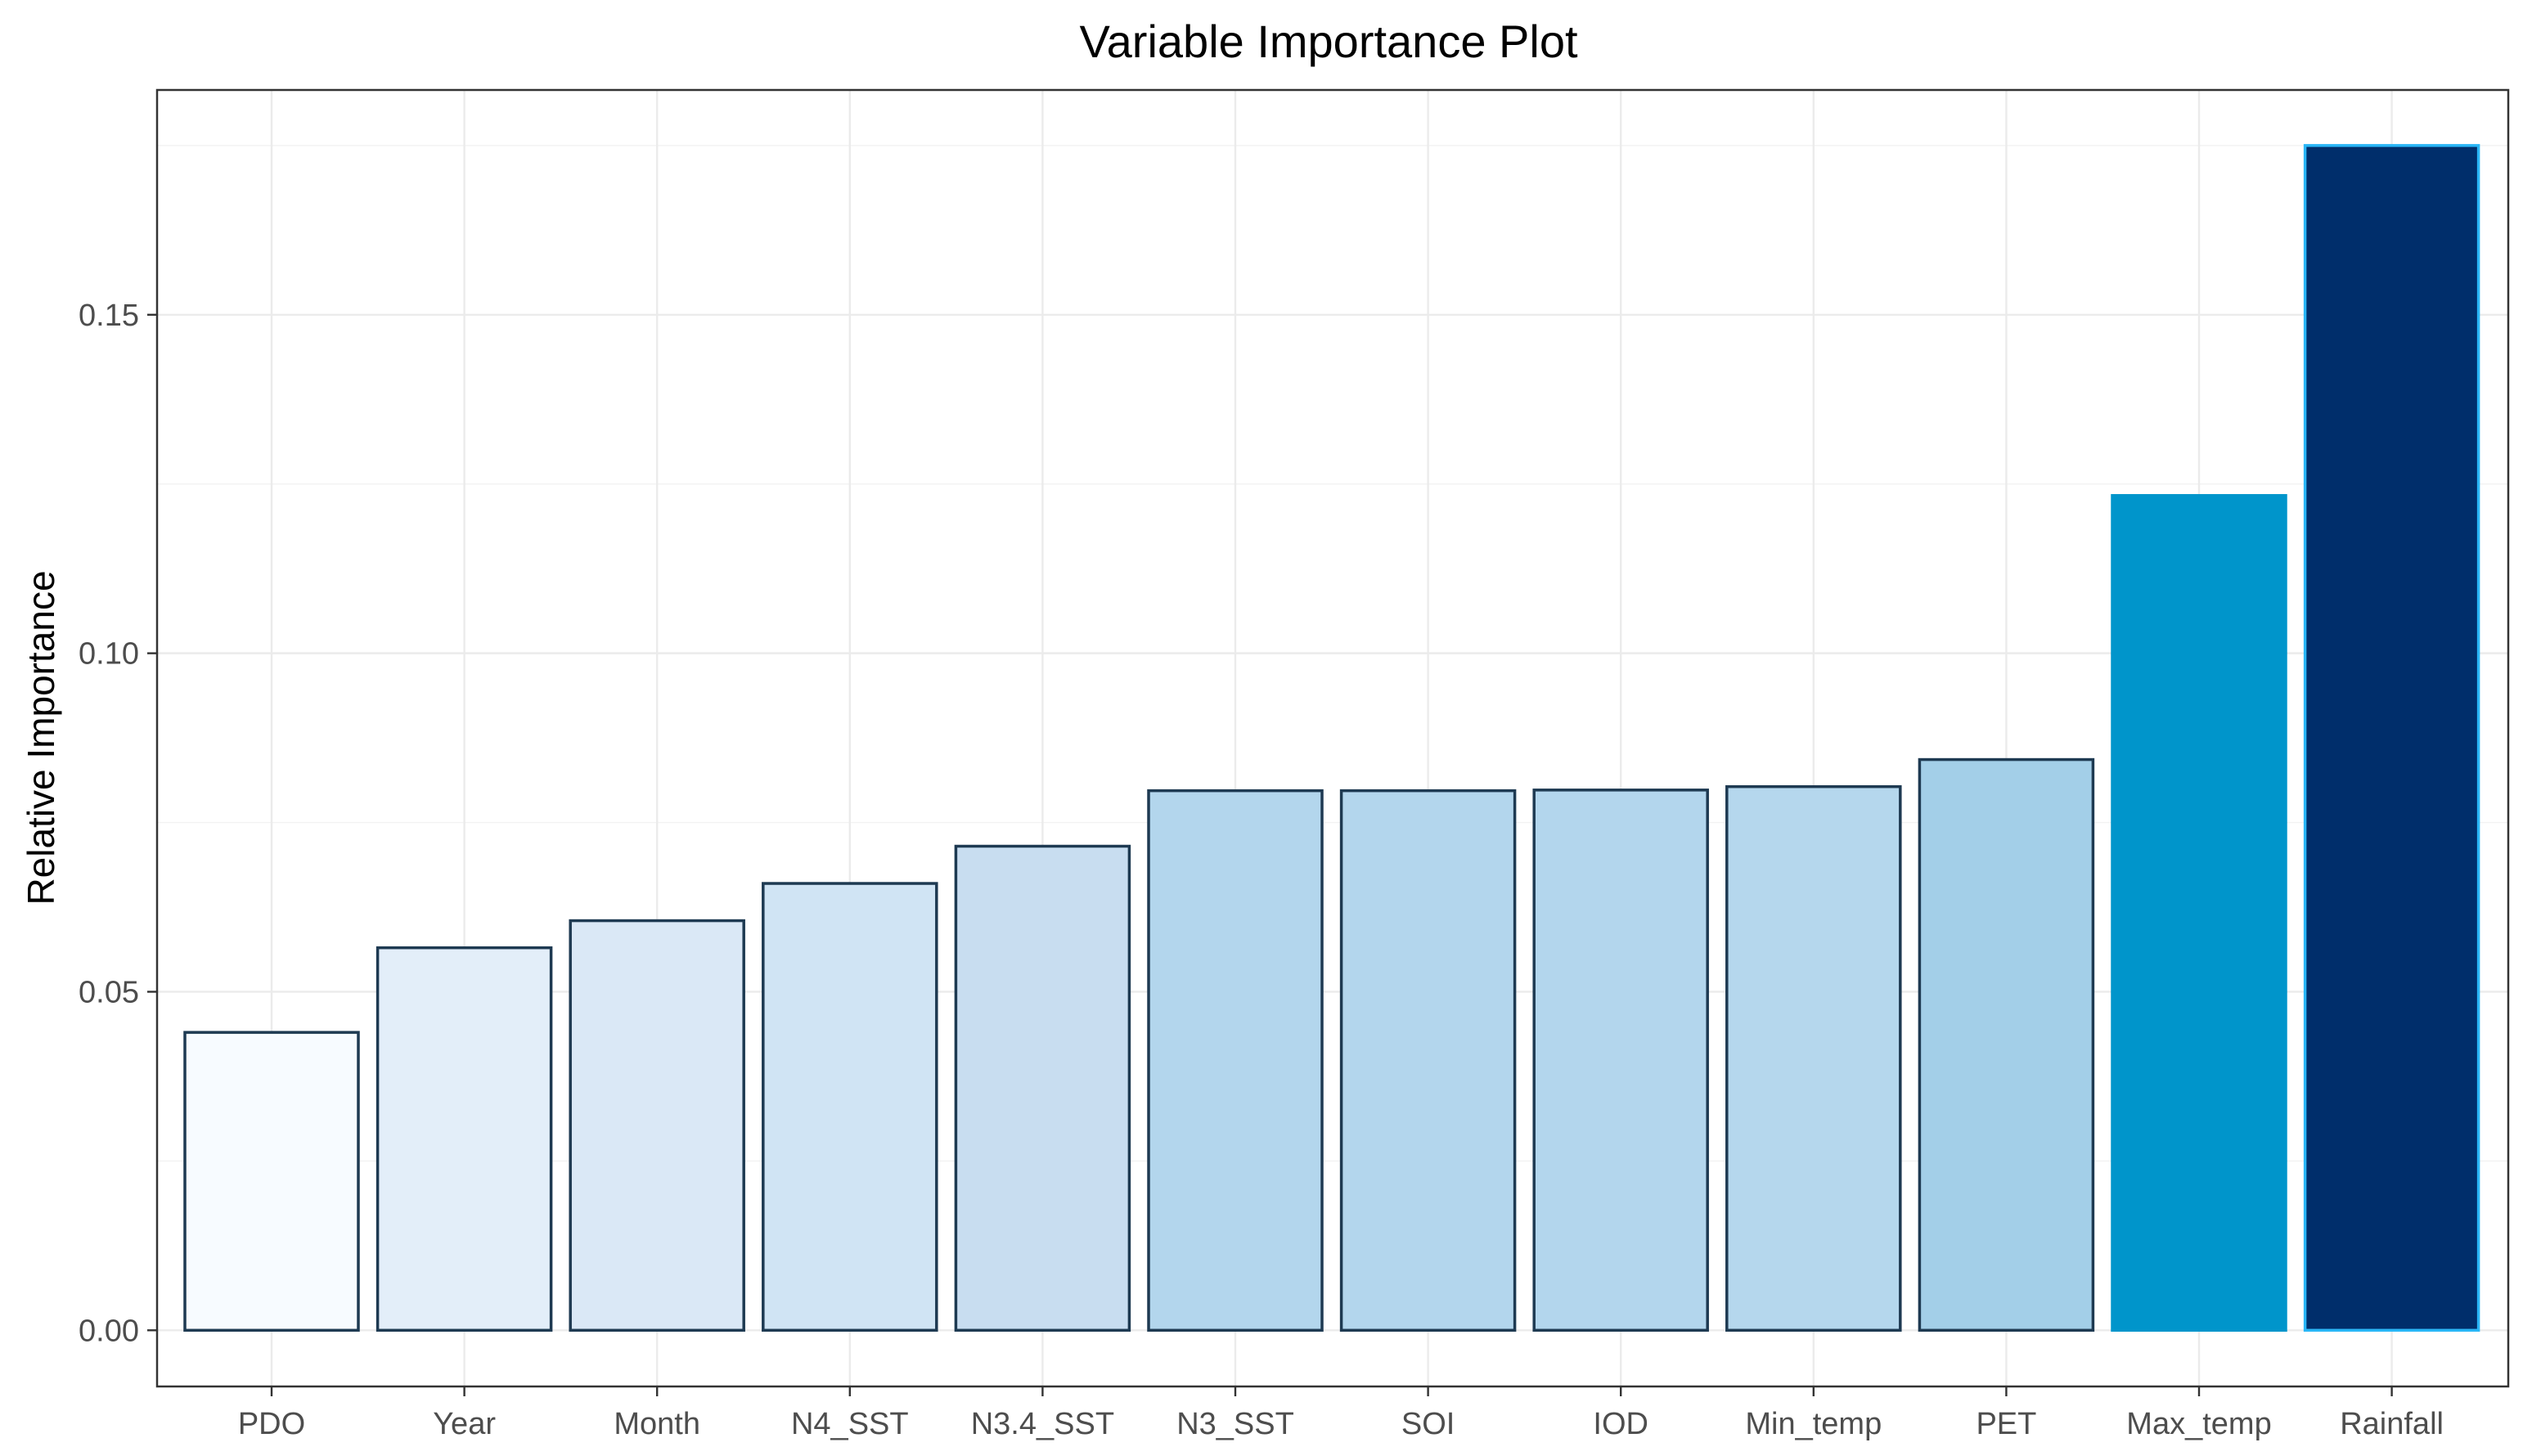 This screenshot has height=1456, width=2523. Describe the element at coordinates (1813, 1058) in the screenshot. I see `bar-min-temp` at that location.